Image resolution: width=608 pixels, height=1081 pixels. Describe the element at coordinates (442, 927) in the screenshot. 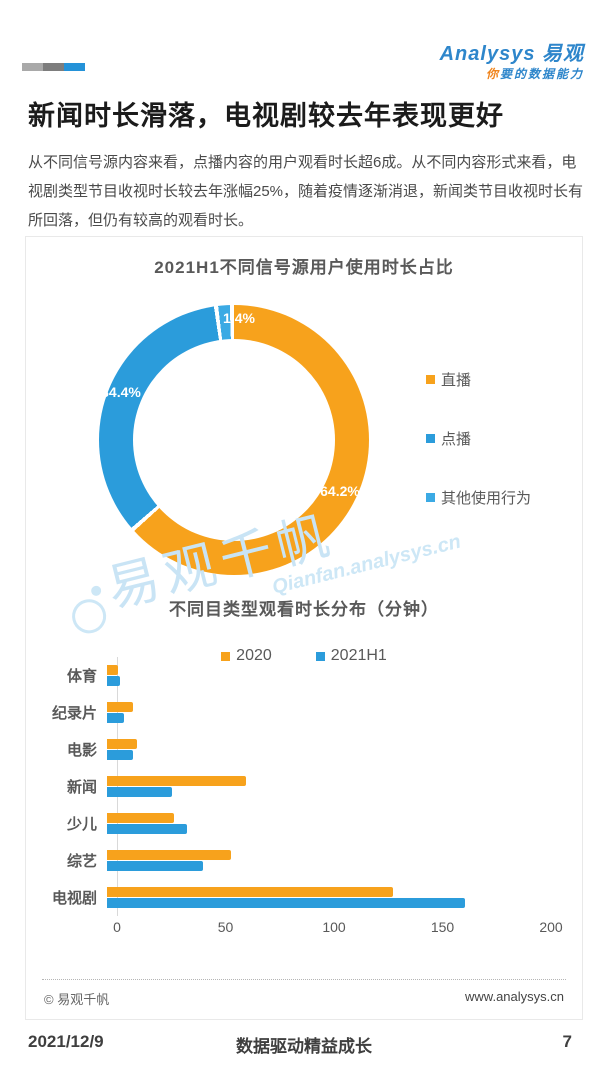

I see `x-tick-150: 150` at that location.